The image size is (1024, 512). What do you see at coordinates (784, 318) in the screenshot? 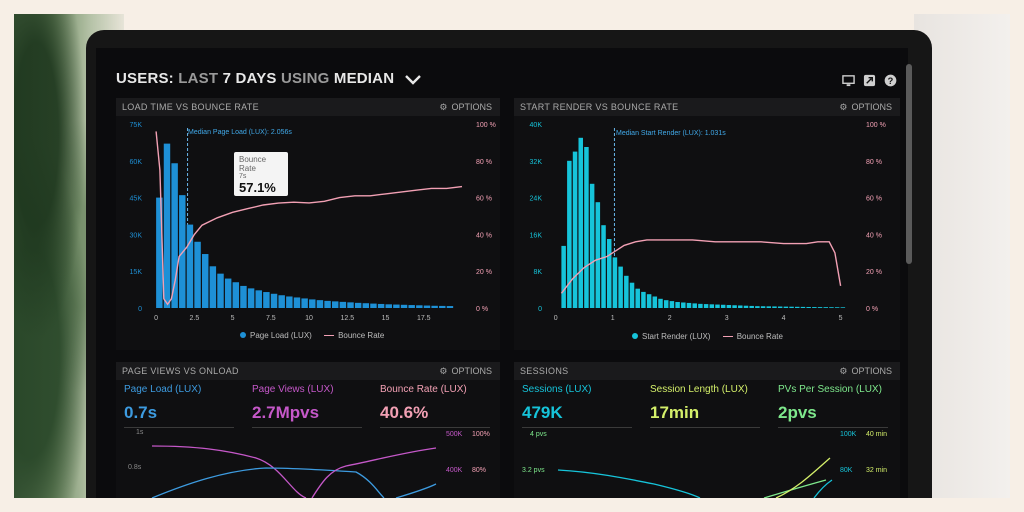
I see `x-tick-label: 4` at bounding box center [784, 318].